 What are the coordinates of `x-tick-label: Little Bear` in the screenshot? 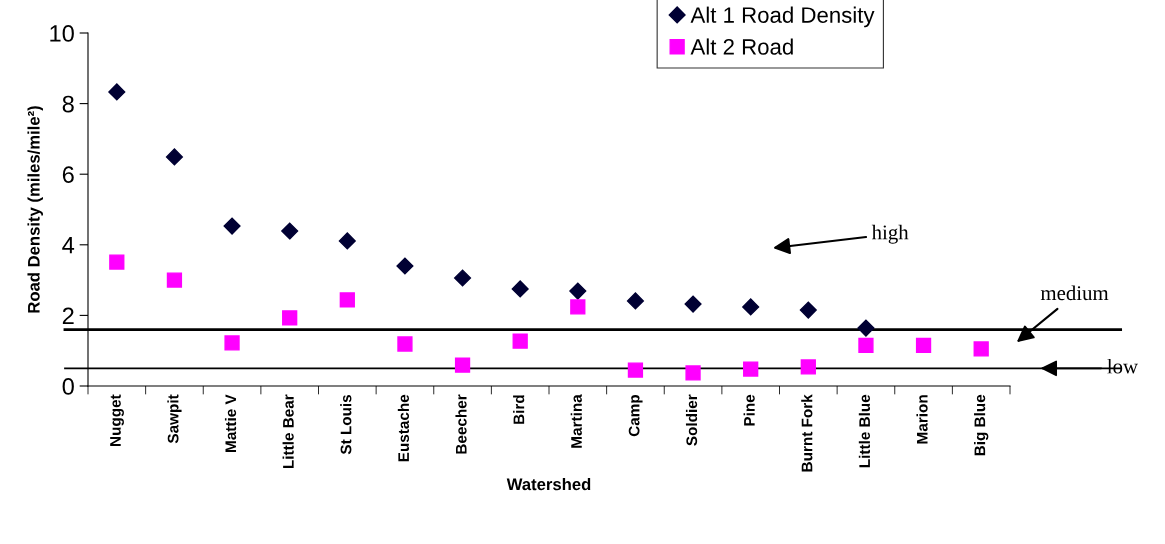 It's located at (288, 431).